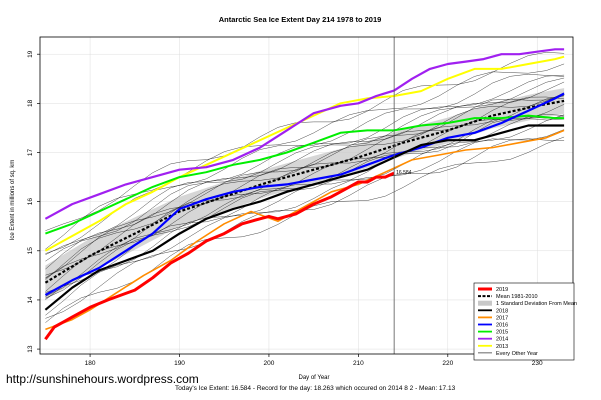 Image resolution: width=601 pixels, height=400 pixels. What do you see at coordinates (493, 290) in the screenshot?
I see `legend-item: 2019` at bounding box center [493, 290].